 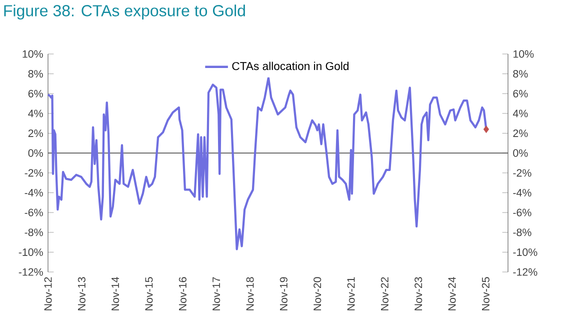 What do you see at coordinates (284, 293) in the screenshot?
I see `x-tick-label: Nov-19` at bounding box center [284, 293].